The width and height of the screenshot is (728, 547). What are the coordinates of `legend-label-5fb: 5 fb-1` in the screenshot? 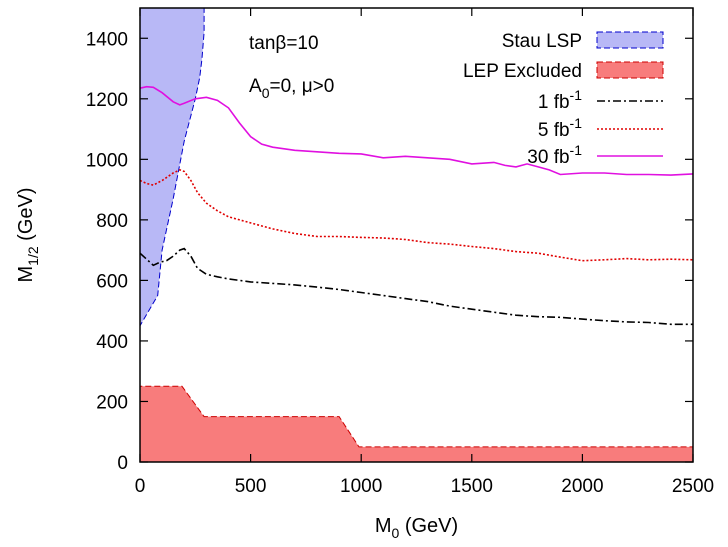 It's located at (560, 128).